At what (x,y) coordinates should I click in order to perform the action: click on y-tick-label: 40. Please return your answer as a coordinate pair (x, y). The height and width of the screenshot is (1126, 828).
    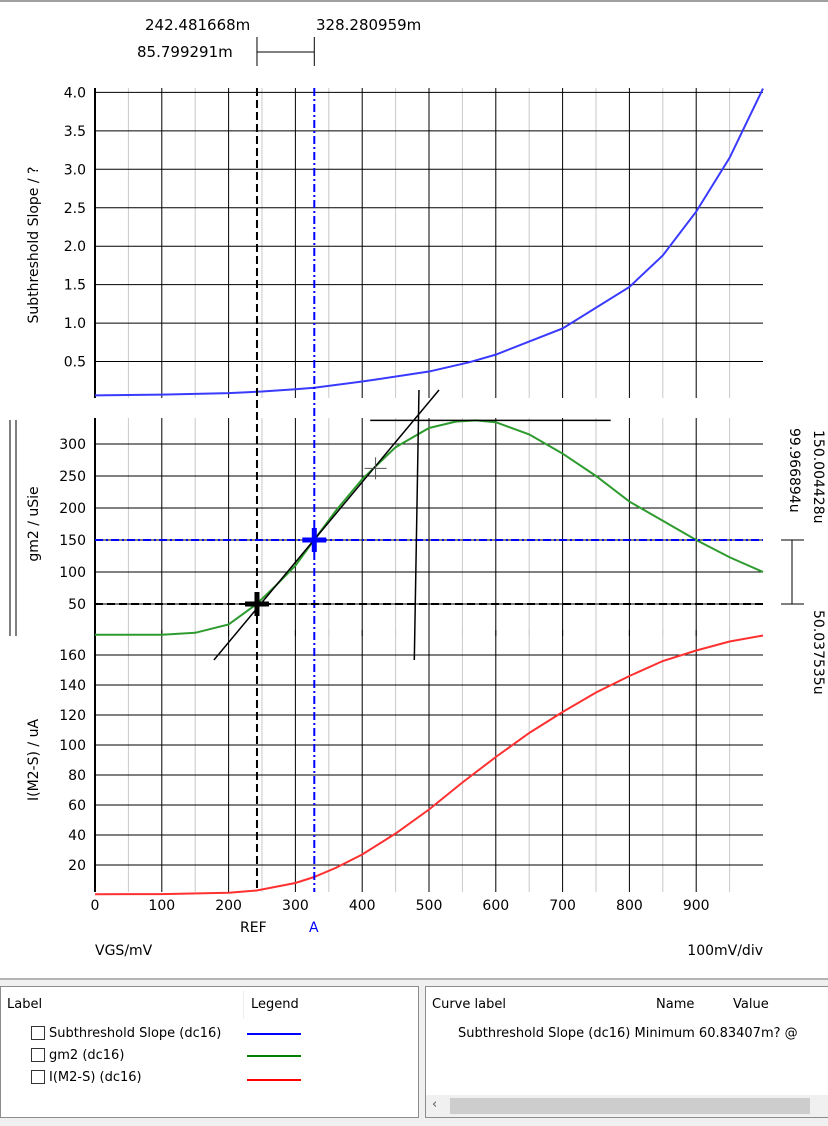
    Looking at the image, I should click on (77, 836).